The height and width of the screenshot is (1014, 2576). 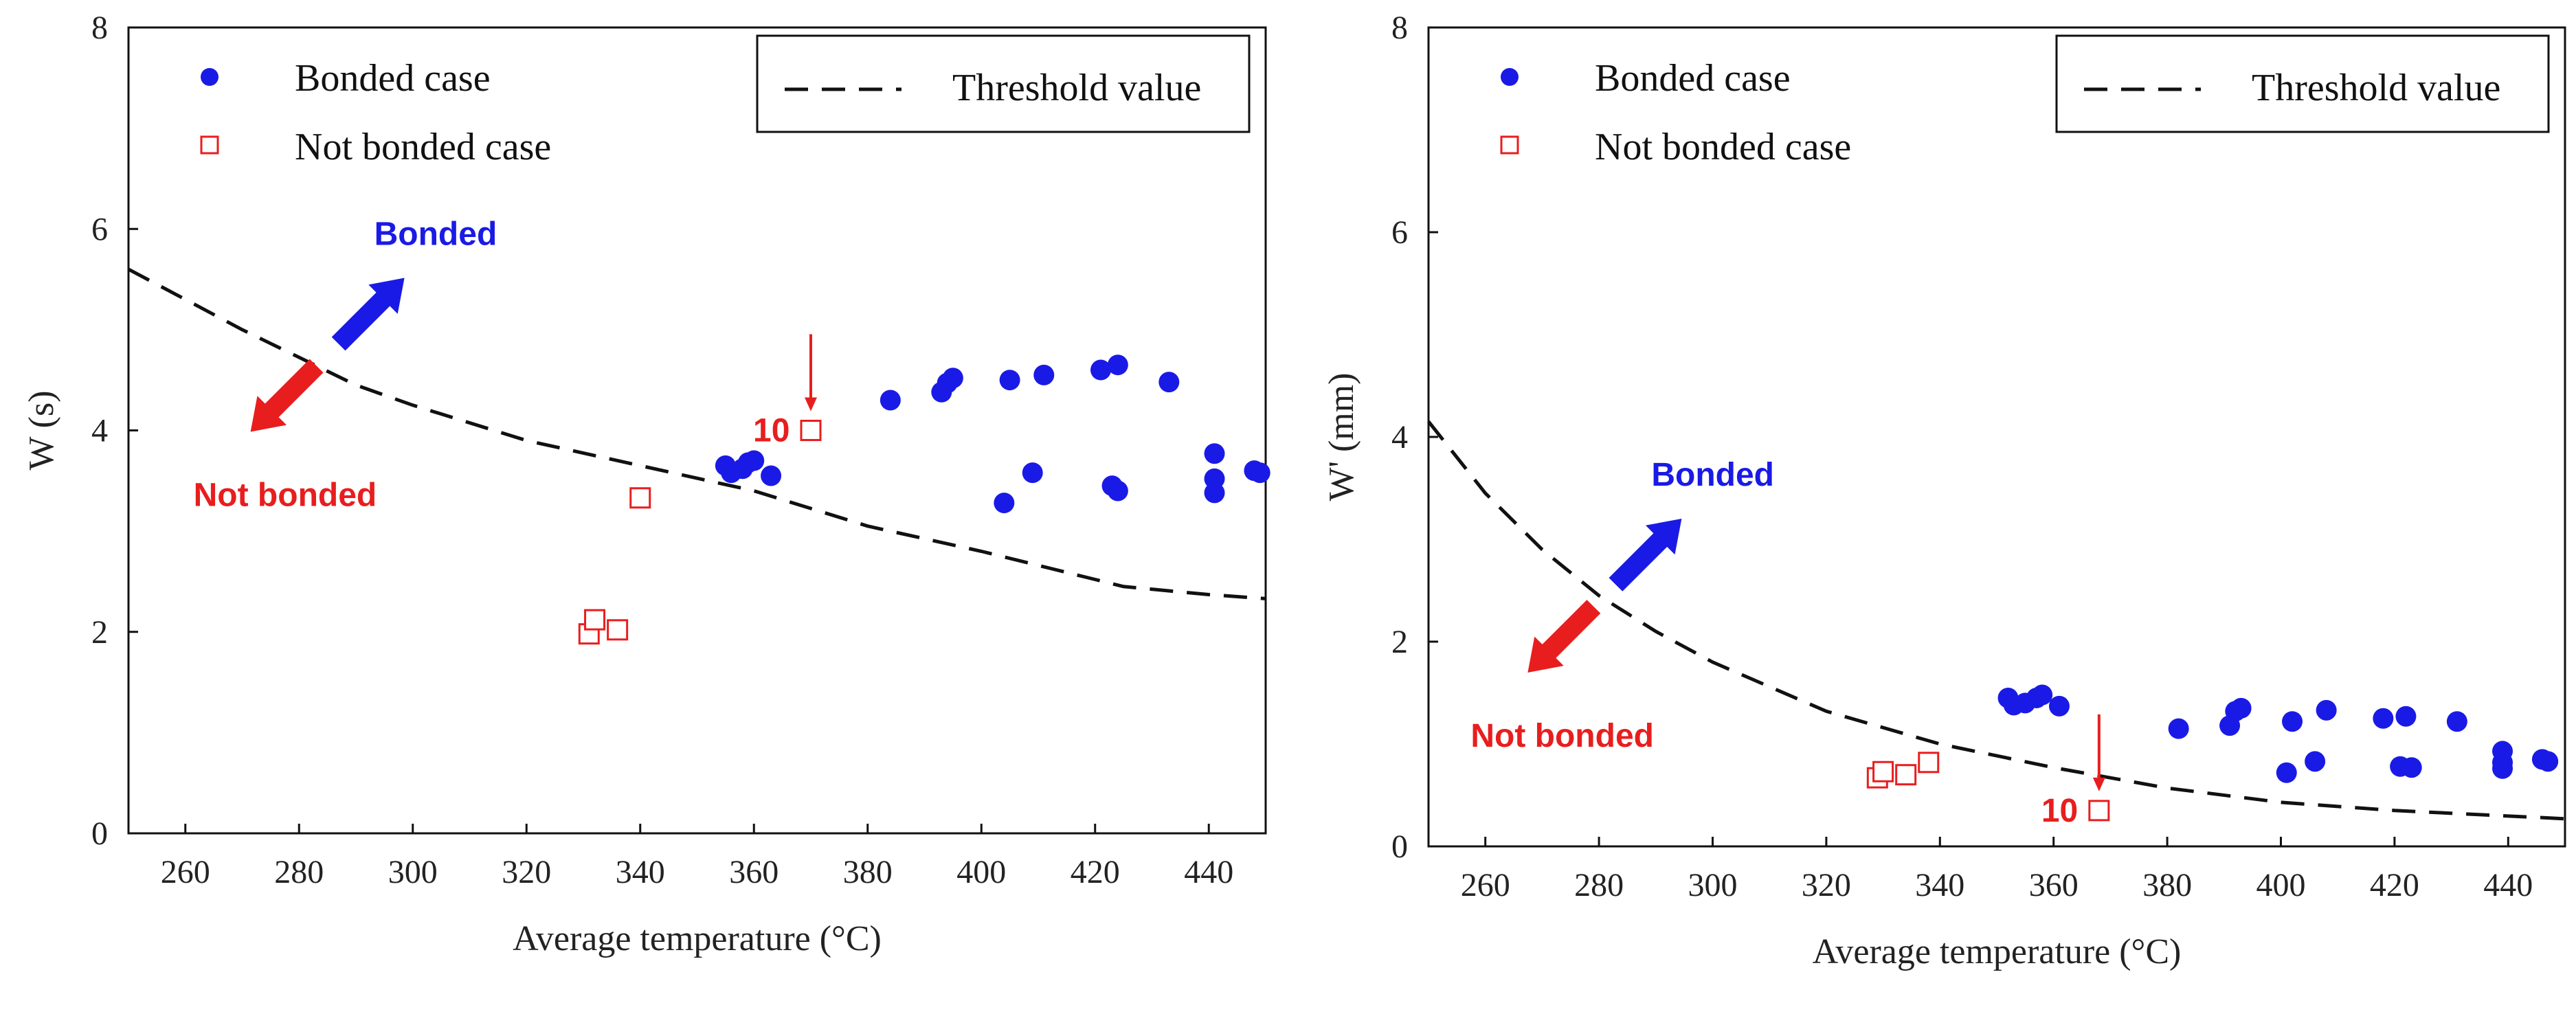 I want to click on y-tick-label: 6, so click(x=99, y=229).